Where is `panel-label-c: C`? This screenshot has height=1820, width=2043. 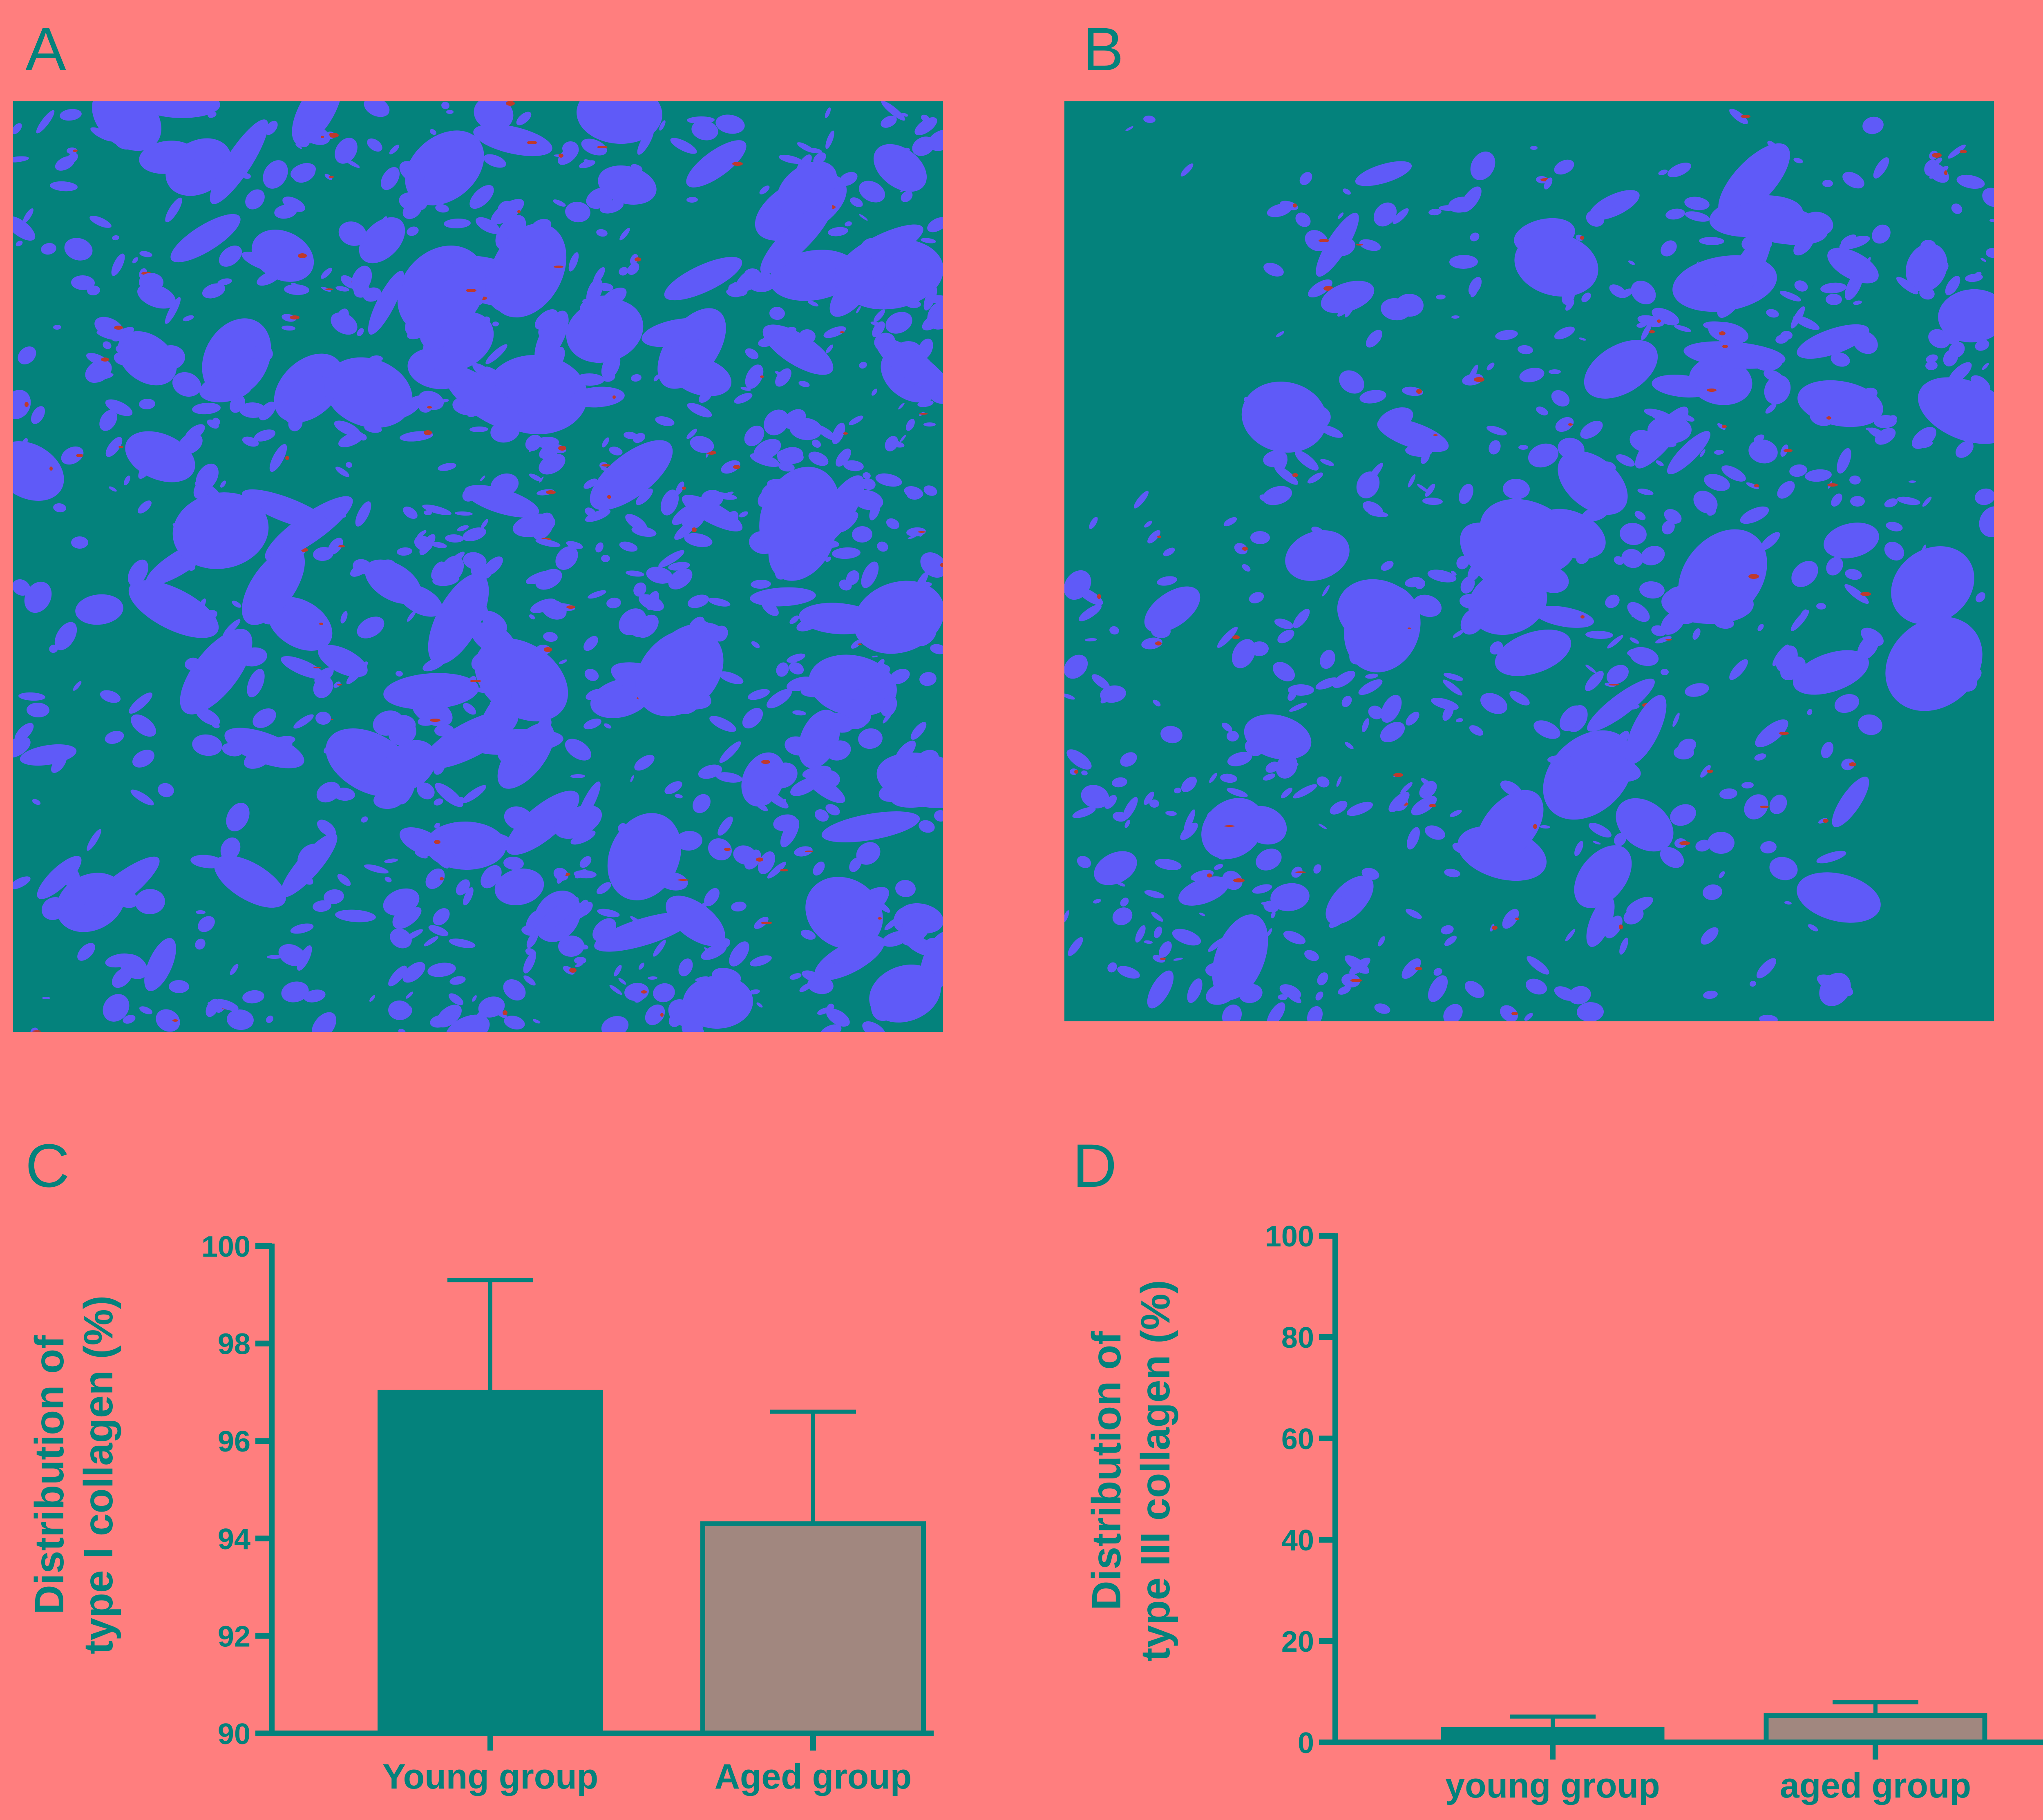
panel-label-c: C is located at coordinates (47, 1165).